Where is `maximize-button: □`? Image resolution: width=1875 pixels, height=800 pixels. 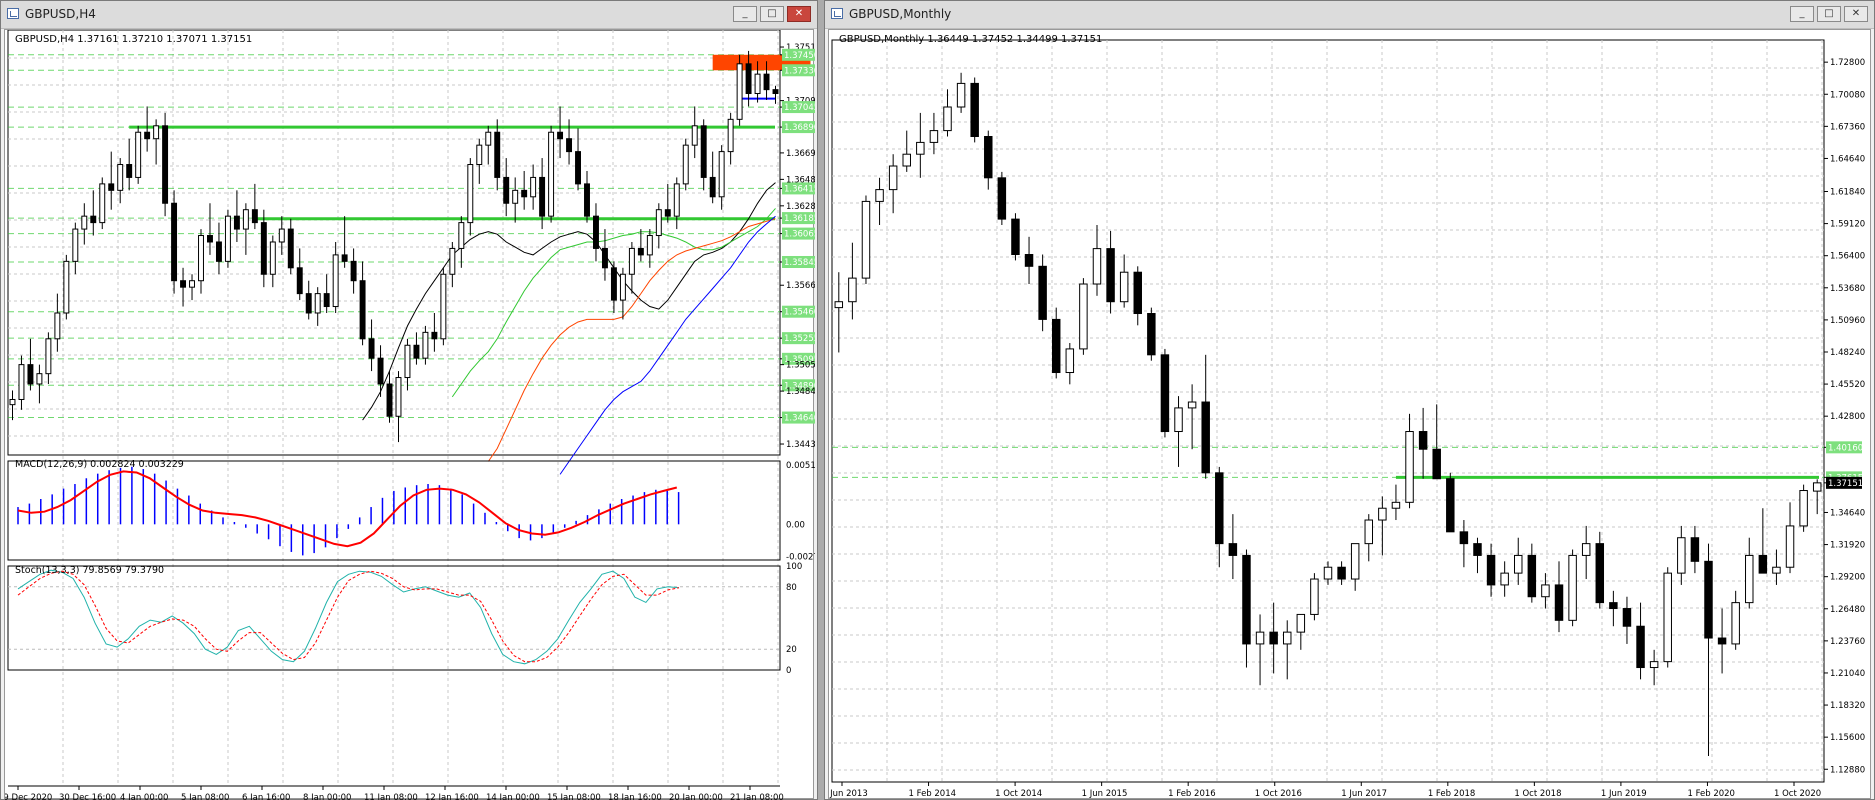
maximize-button: □ is located at coordinates (772, 14).